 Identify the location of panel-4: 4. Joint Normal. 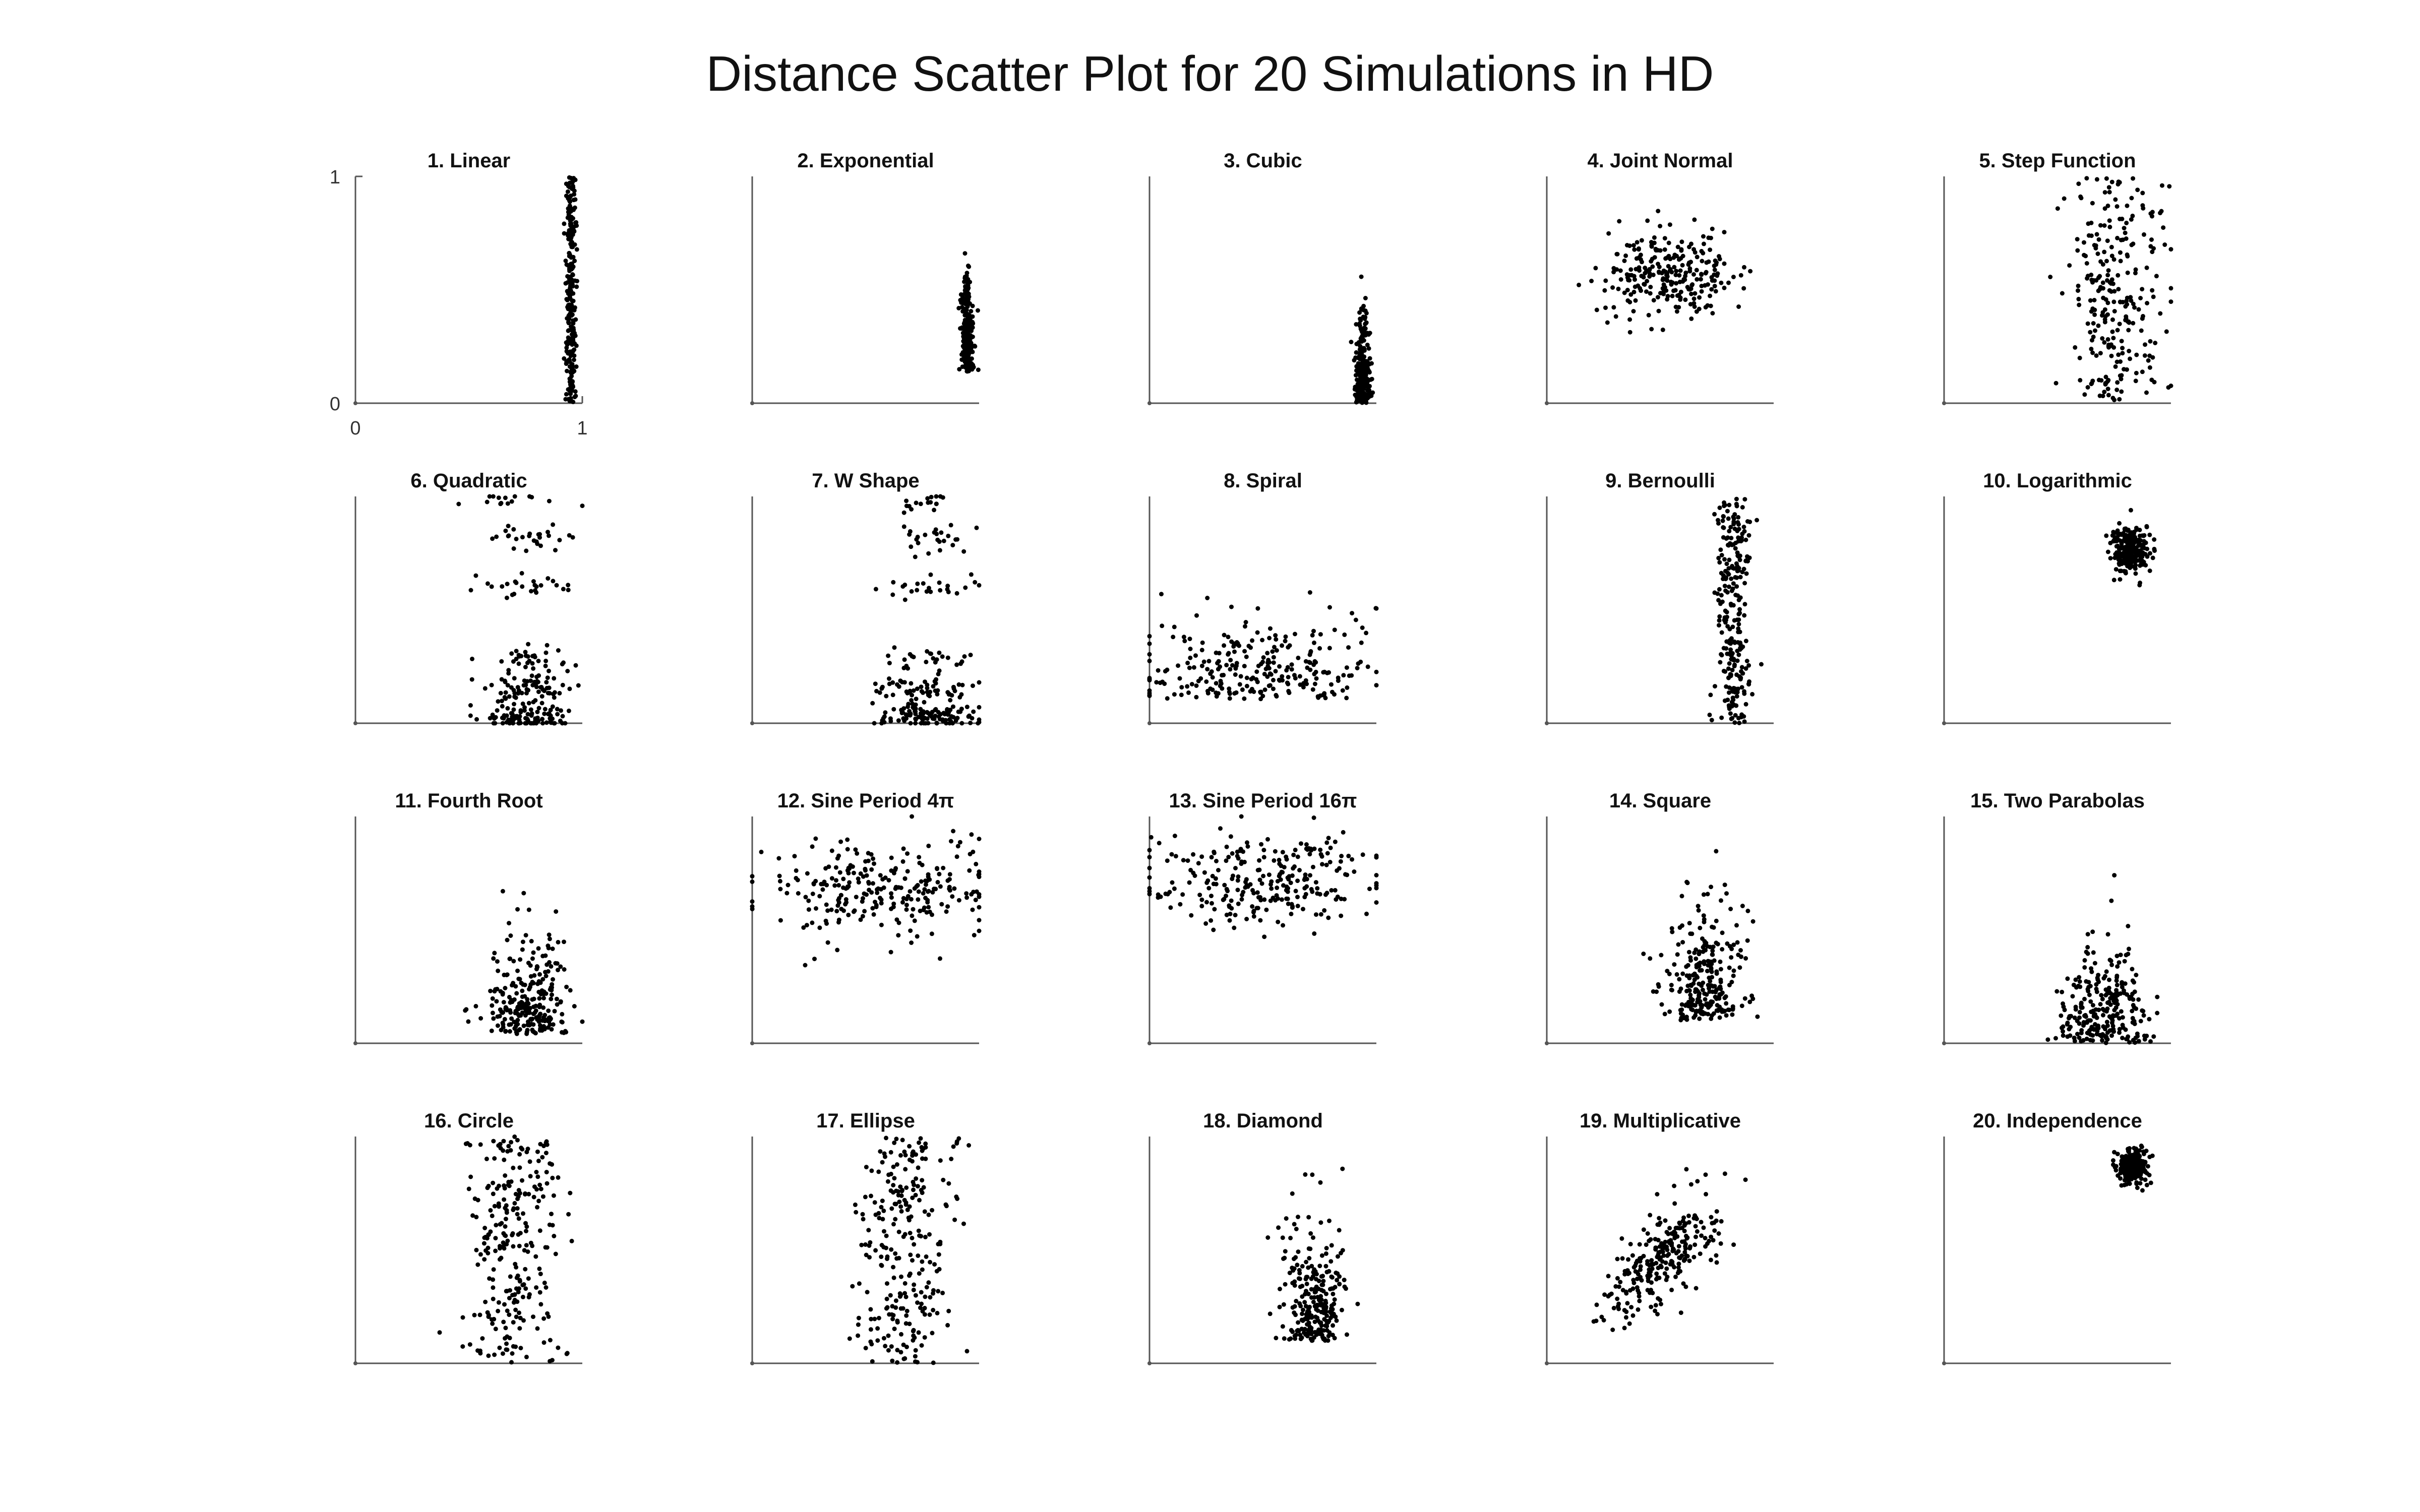
(1659, 277).